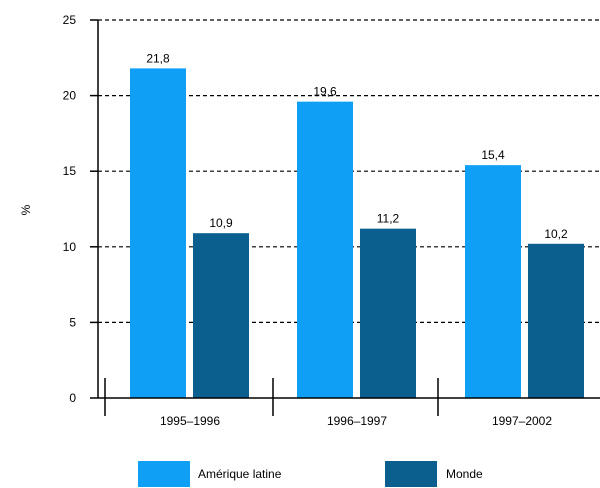  Describe the element at coordinates (190, 421) in the screenshot. I see `x-tick-label: 1995–1996` at that location.